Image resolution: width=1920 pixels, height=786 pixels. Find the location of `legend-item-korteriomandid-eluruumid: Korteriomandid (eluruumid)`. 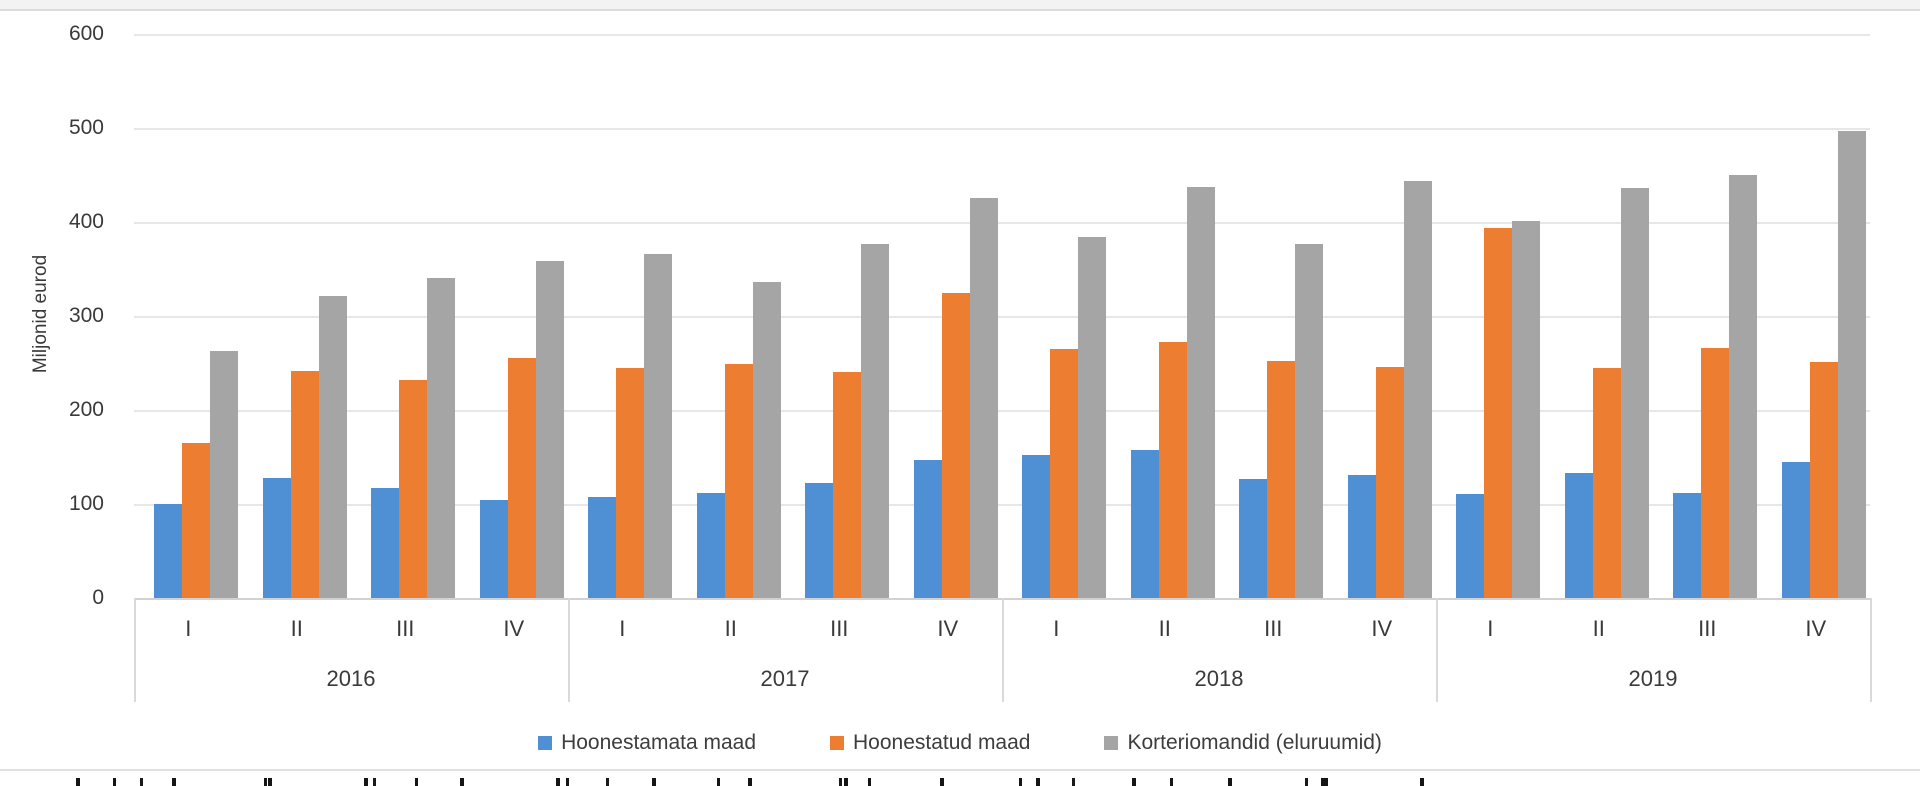

legend-item-korteriomandid-eluruumid: Korteriomandid (eluruumid) is located at coordinates (1243, 743).